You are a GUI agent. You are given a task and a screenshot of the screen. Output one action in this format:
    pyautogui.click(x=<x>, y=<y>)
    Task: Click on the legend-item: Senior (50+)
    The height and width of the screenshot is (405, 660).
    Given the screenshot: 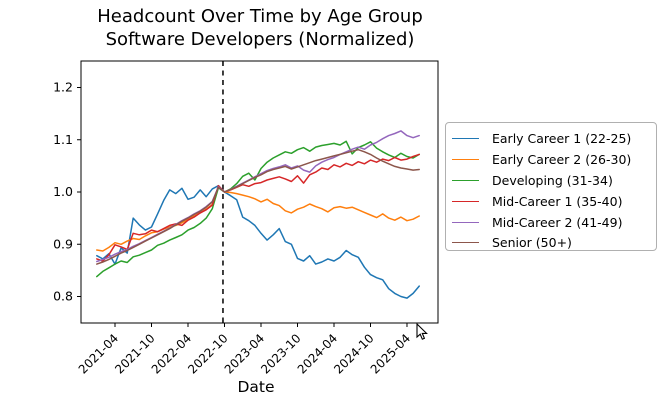 What is the action you would take?
    pyautogui.click(x=554, y=242)
    